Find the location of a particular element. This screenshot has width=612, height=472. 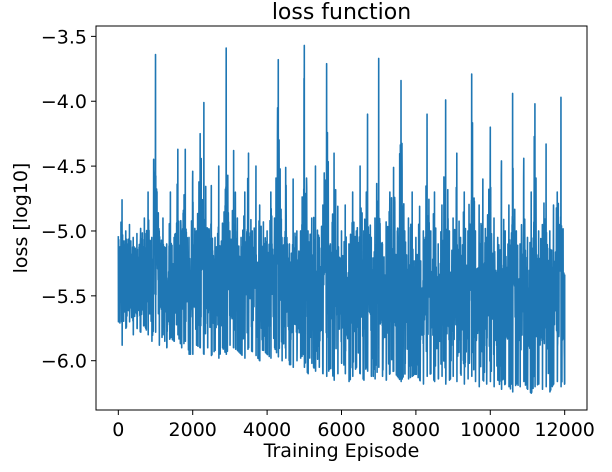

chart-title: loss function is located at coordinates (341, 12).